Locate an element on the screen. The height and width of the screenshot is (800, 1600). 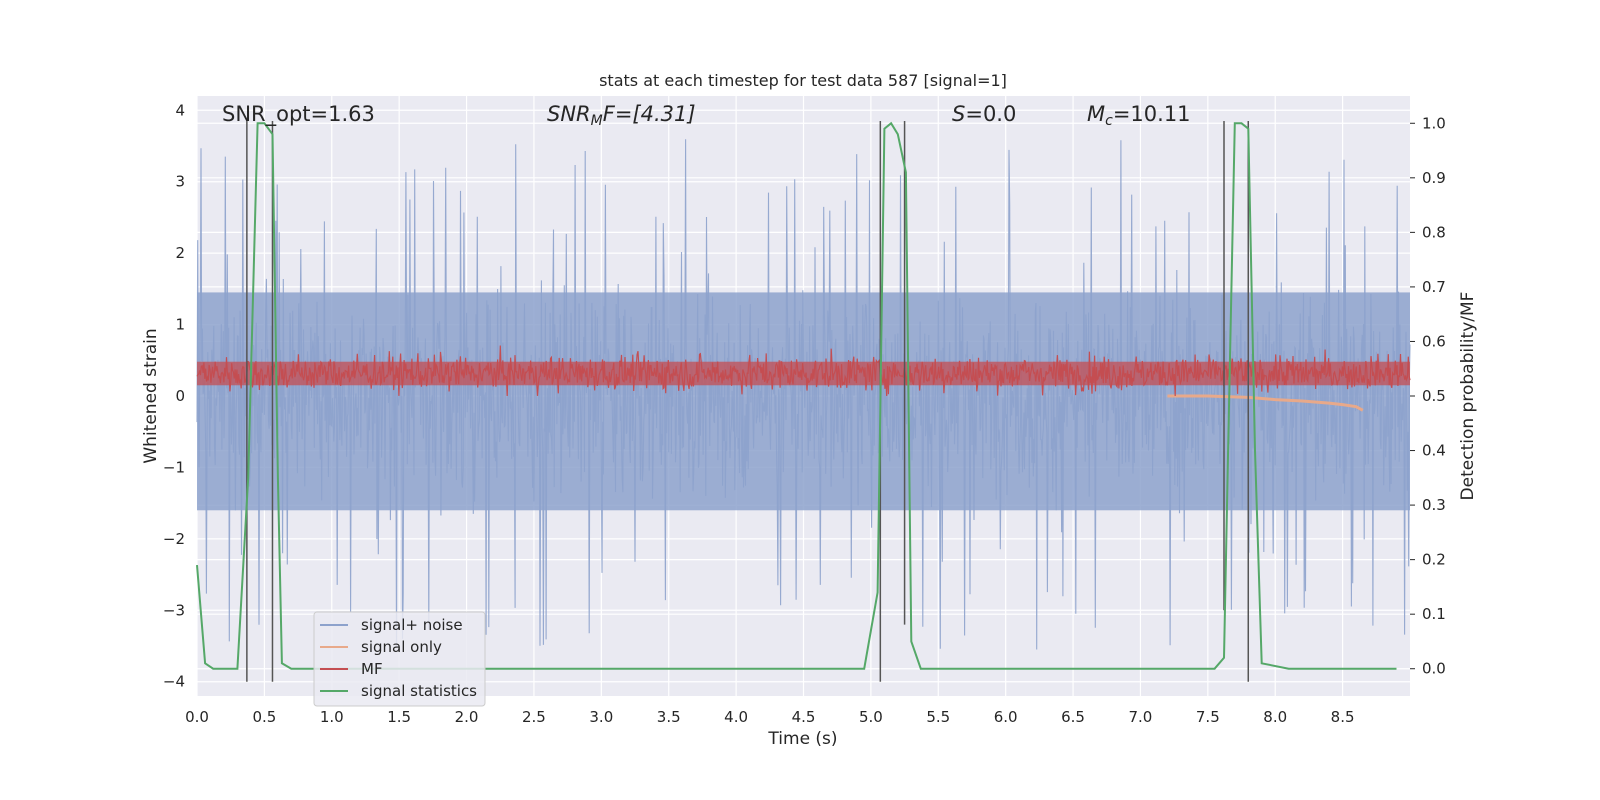
annotation-snr-mf: SNRMF=[4.31] is located at coordinates (621, 115).